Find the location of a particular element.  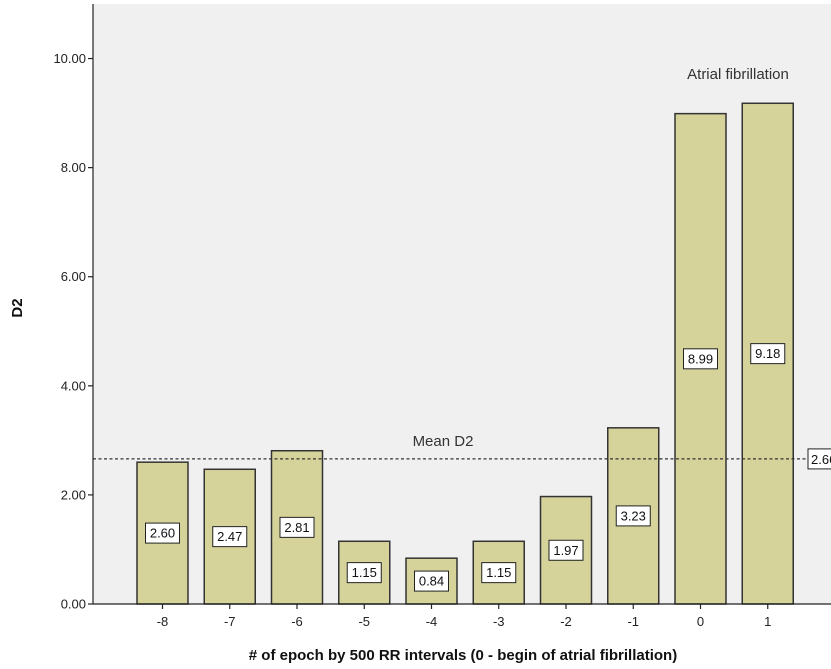

x-tick-label: -4 is located at coordinates (432, 621).